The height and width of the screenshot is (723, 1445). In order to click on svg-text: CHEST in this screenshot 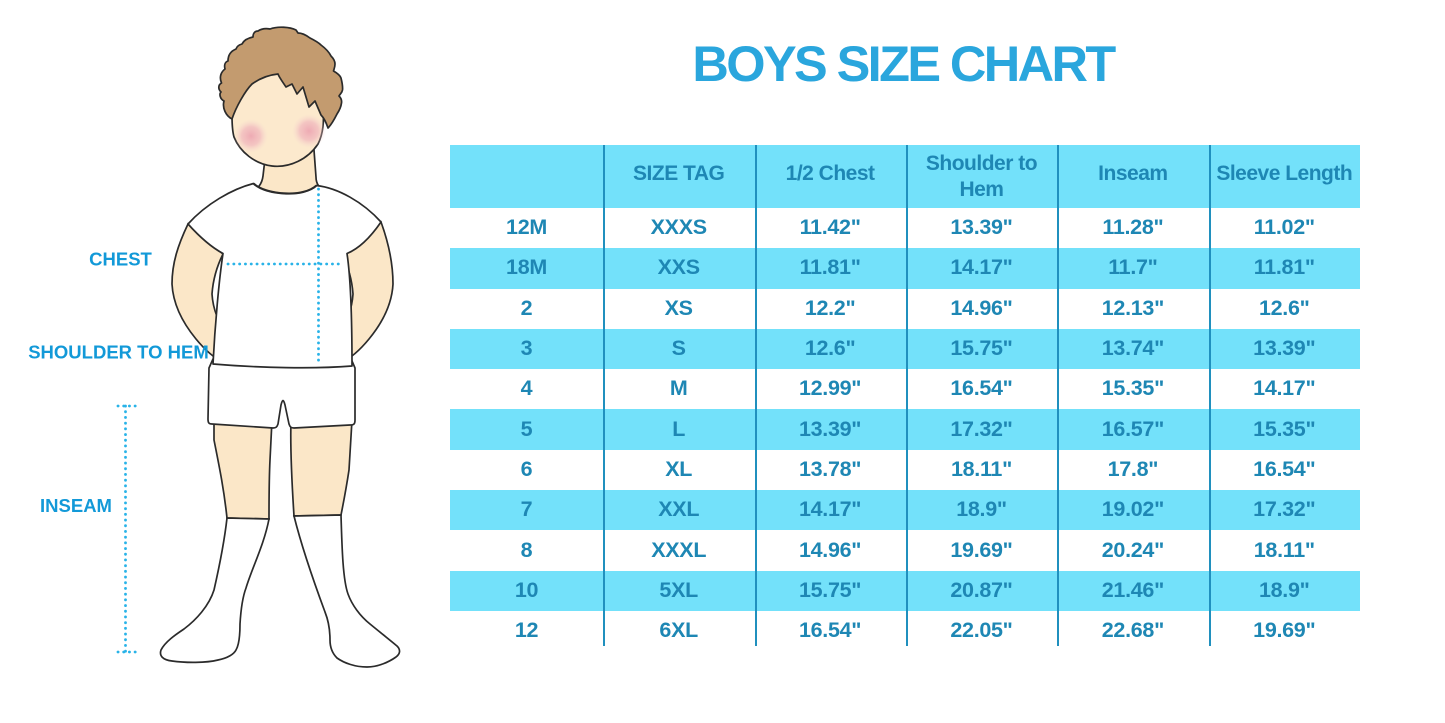, I will do `click(120, 259)`.